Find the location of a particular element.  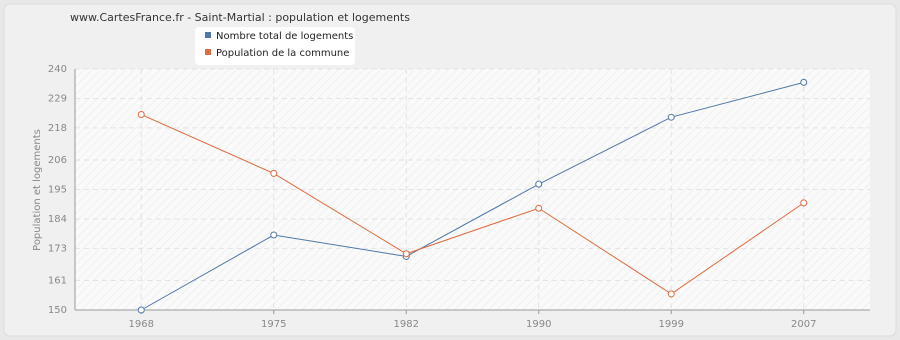

x-tick-label: 1982 is located at coordinates (406, 324).